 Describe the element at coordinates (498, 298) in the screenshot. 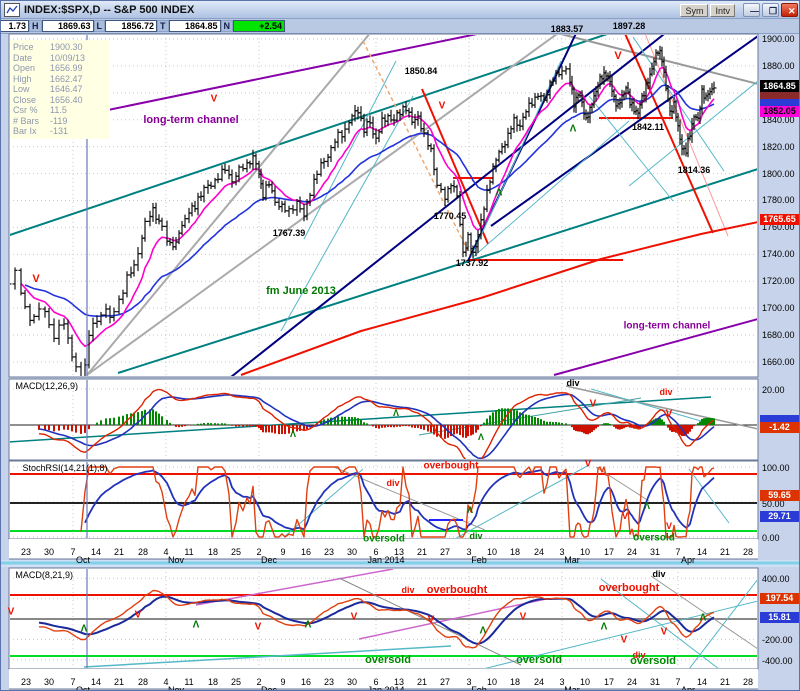

I see `trend-curve` at that location.